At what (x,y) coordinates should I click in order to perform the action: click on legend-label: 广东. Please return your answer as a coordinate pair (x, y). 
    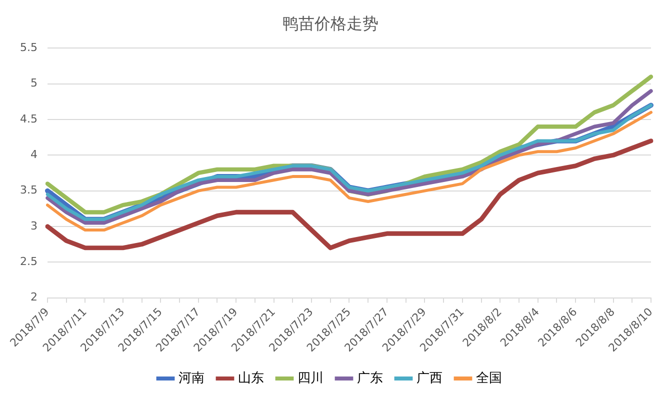
    Looking at the image, I should click on (370, 378).